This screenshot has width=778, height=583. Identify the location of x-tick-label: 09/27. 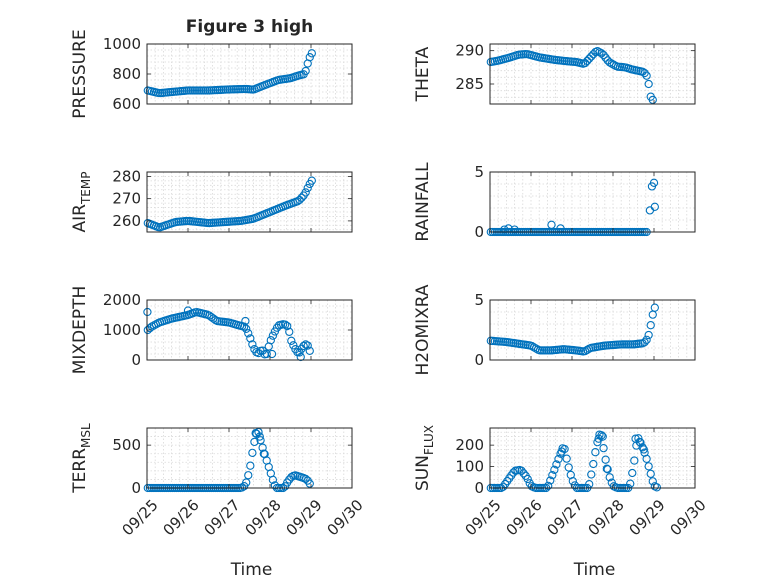
(564, 517).